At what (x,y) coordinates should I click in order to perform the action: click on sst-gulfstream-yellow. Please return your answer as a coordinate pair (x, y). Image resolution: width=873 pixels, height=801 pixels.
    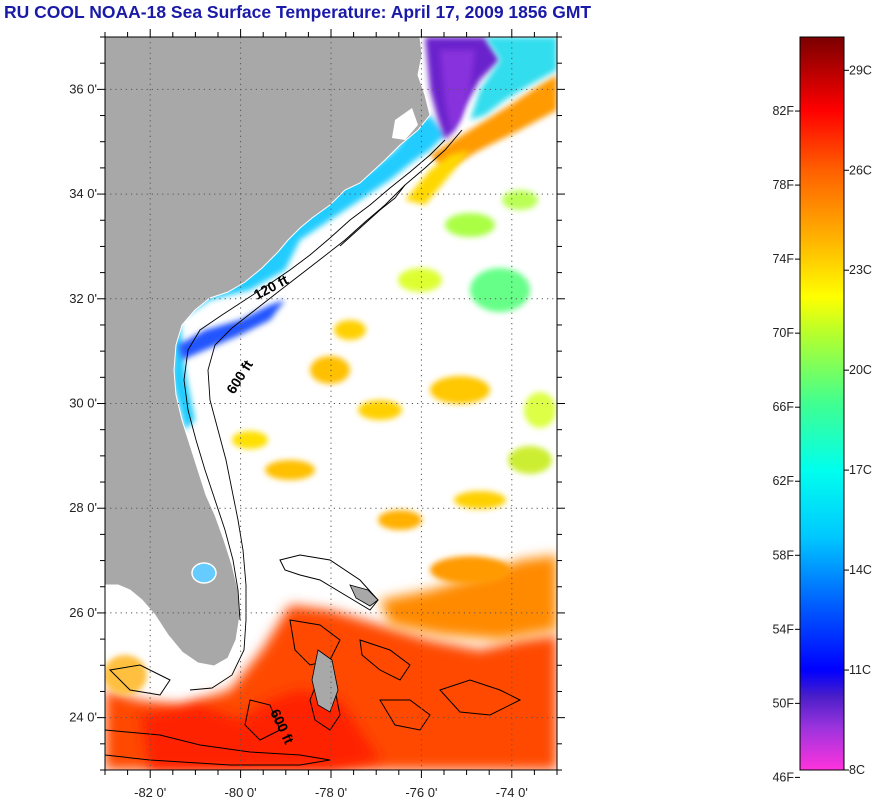
    Looking at the image, I should click on (437, 177).